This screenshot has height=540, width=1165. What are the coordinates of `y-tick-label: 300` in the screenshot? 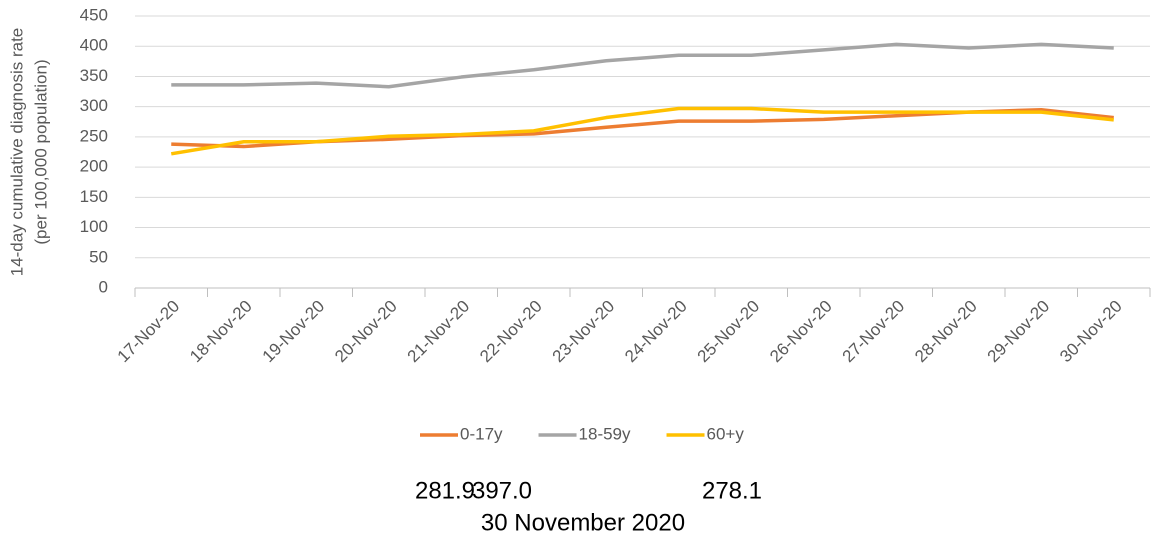 It's located at (94, 105).